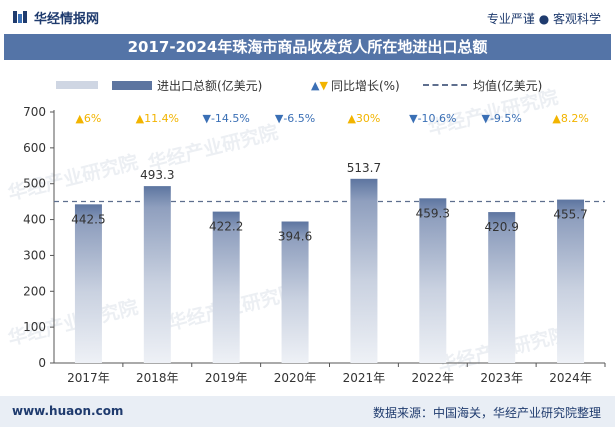  I want to click on y-tick-label: 500, so click(34, 184).